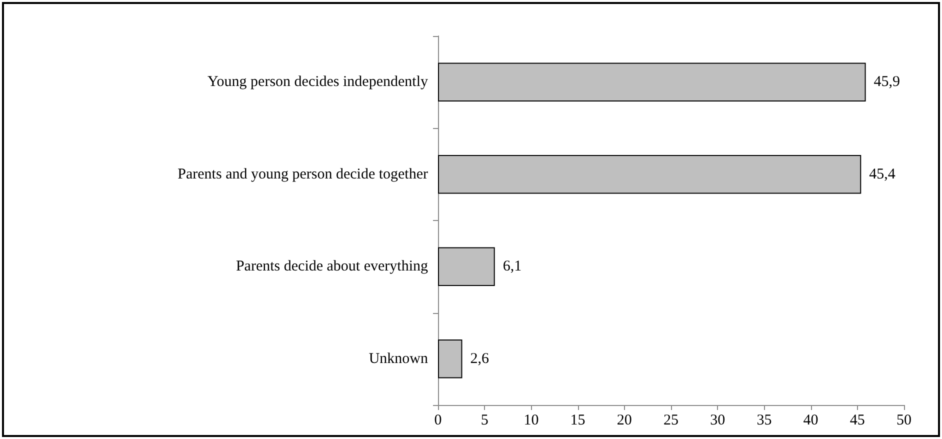 This screenshot has width=942, height=439. Describe the element at coordinates (671, 420) in the screenshot. I see `x-tick-label: 25` at that location.